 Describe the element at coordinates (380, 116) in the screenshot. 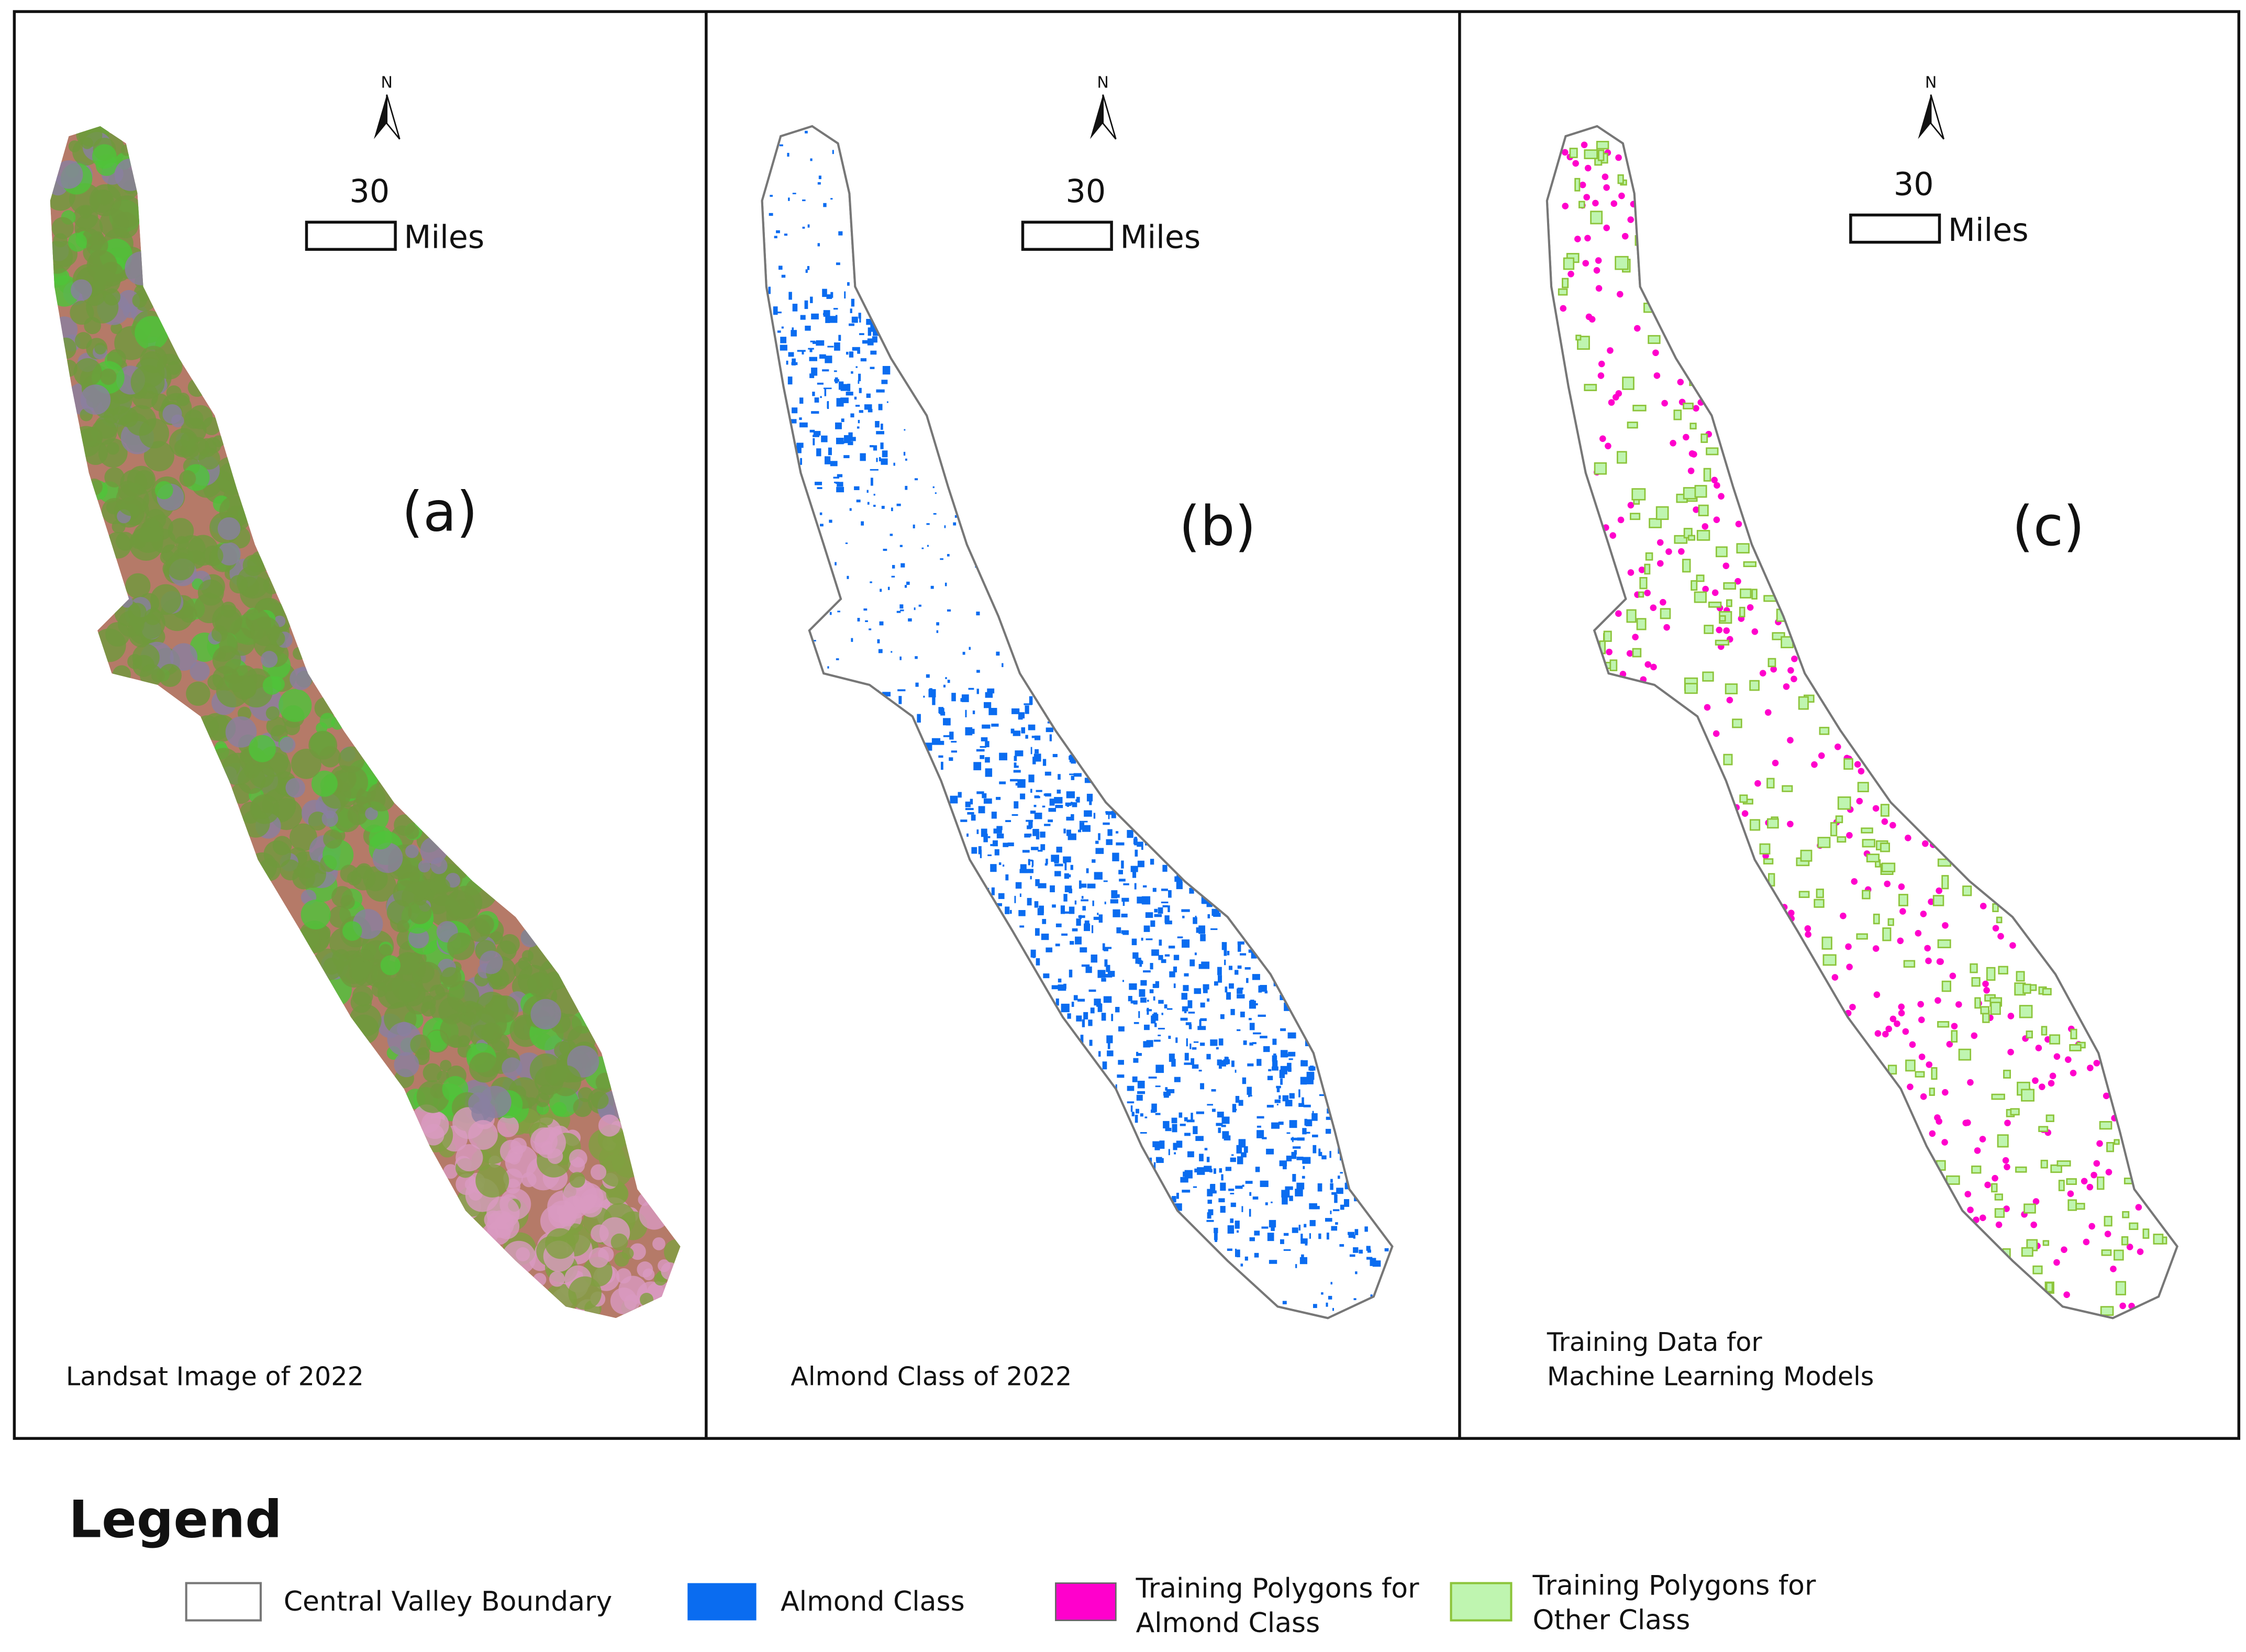

I see `north-arrow` at that location.